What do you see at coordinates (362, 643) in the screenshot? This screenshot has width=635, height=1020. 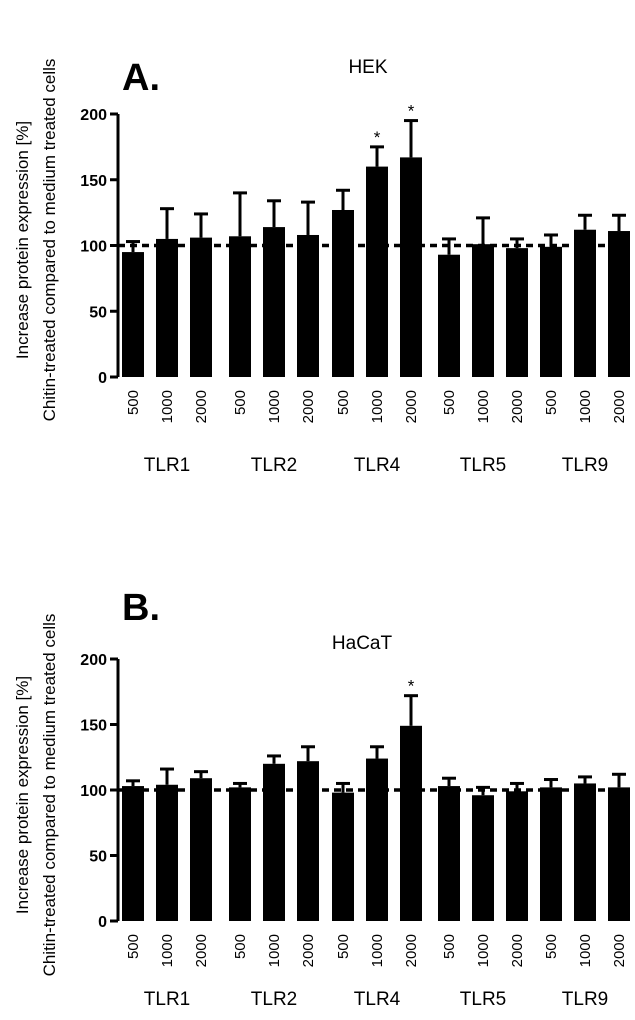 I see `panel-title: HaCaT` at bounding box center [362, 643].